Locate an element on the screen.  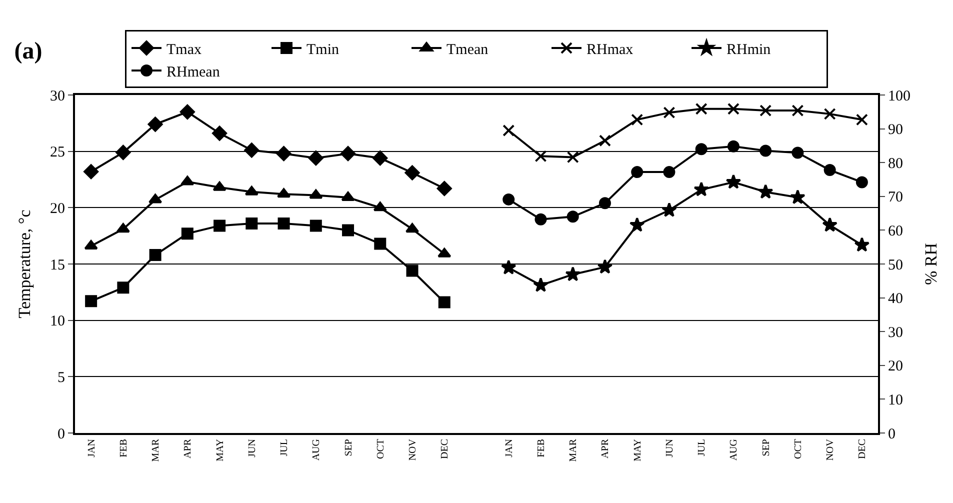
legend-label: RHmin is located at coordinates (749, 50).